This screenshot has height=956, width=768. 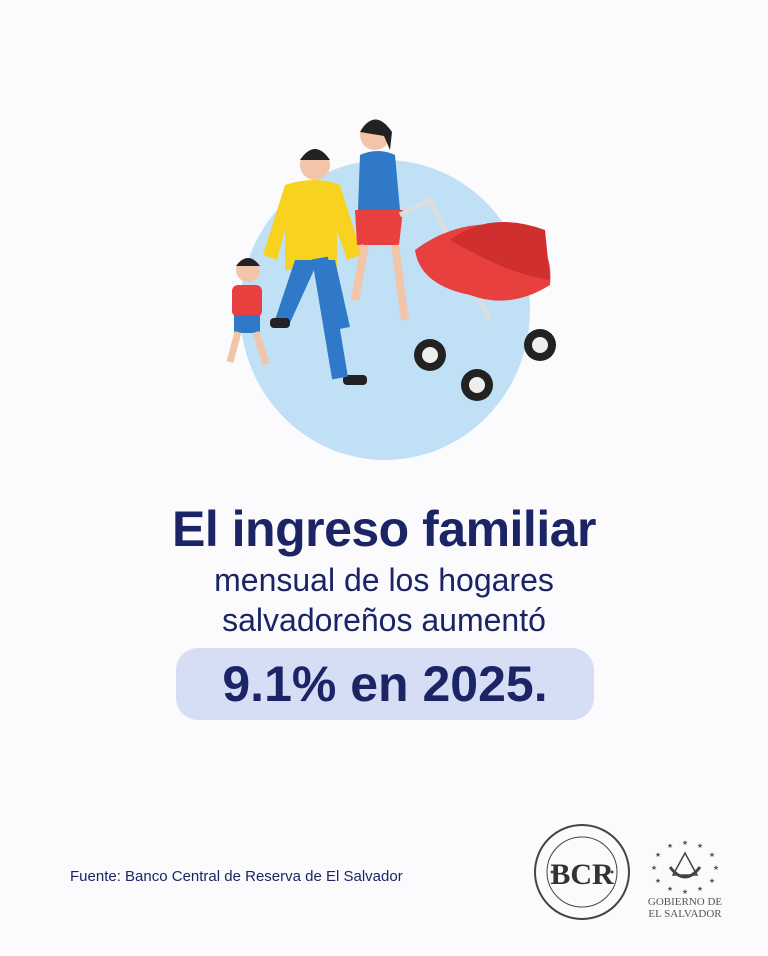 I want to click on headline-title: El ingreso familiar, so click(x=384, y=529).